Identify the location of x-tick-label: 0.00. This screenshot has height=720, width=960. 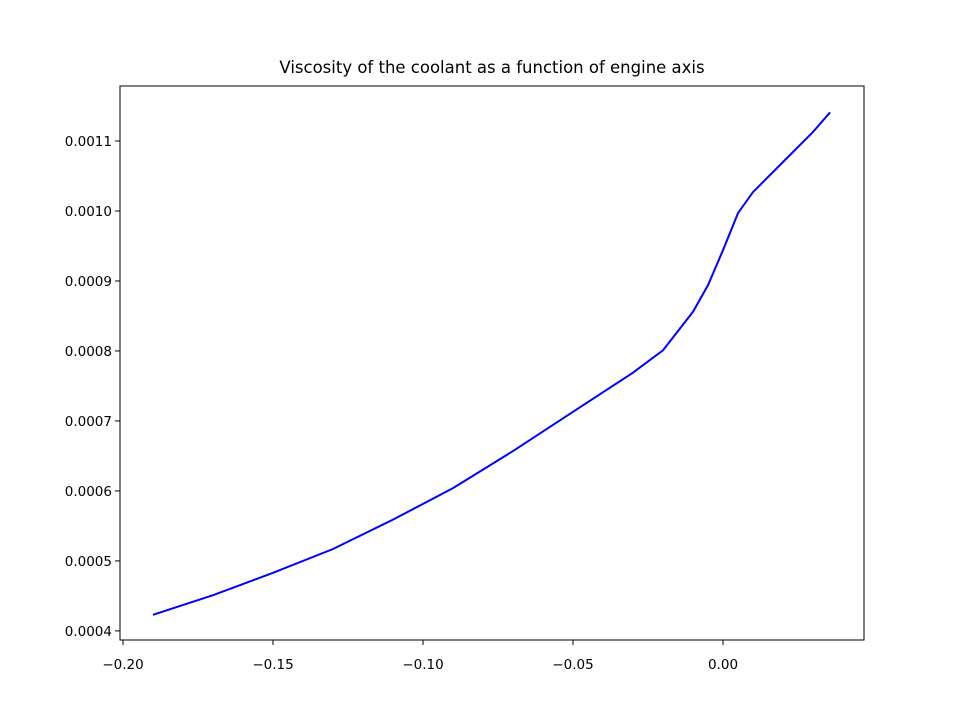
(723, 665).